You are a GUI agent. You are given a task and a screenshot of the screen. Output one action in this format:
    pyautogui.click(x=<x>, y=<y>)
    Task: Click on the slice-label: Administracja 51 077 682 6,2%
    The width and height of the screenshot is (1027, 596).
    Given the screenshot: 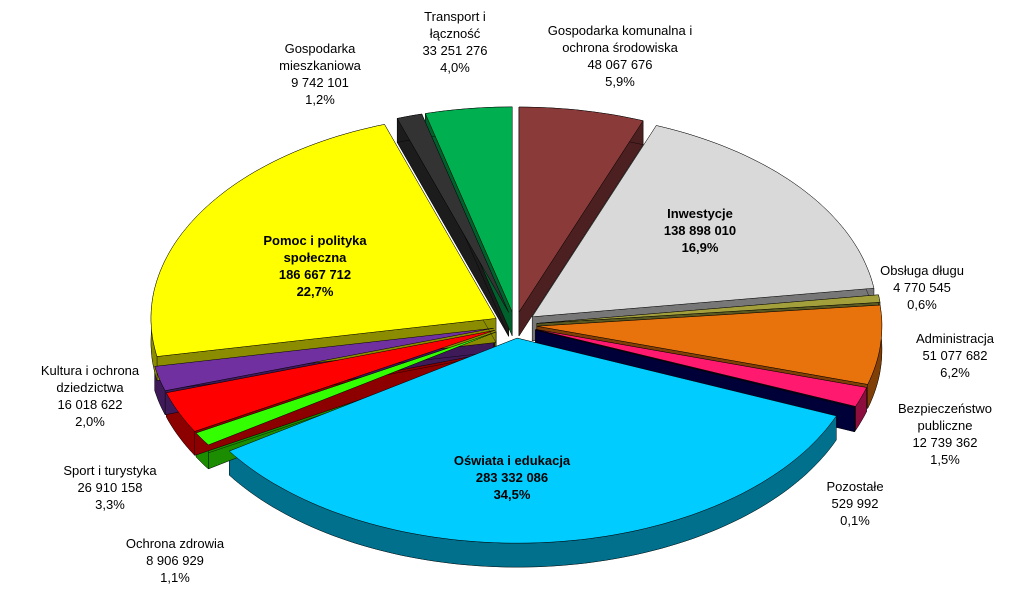 What is the action you would take?
    pyautogui.click(x=955, y=355)
    